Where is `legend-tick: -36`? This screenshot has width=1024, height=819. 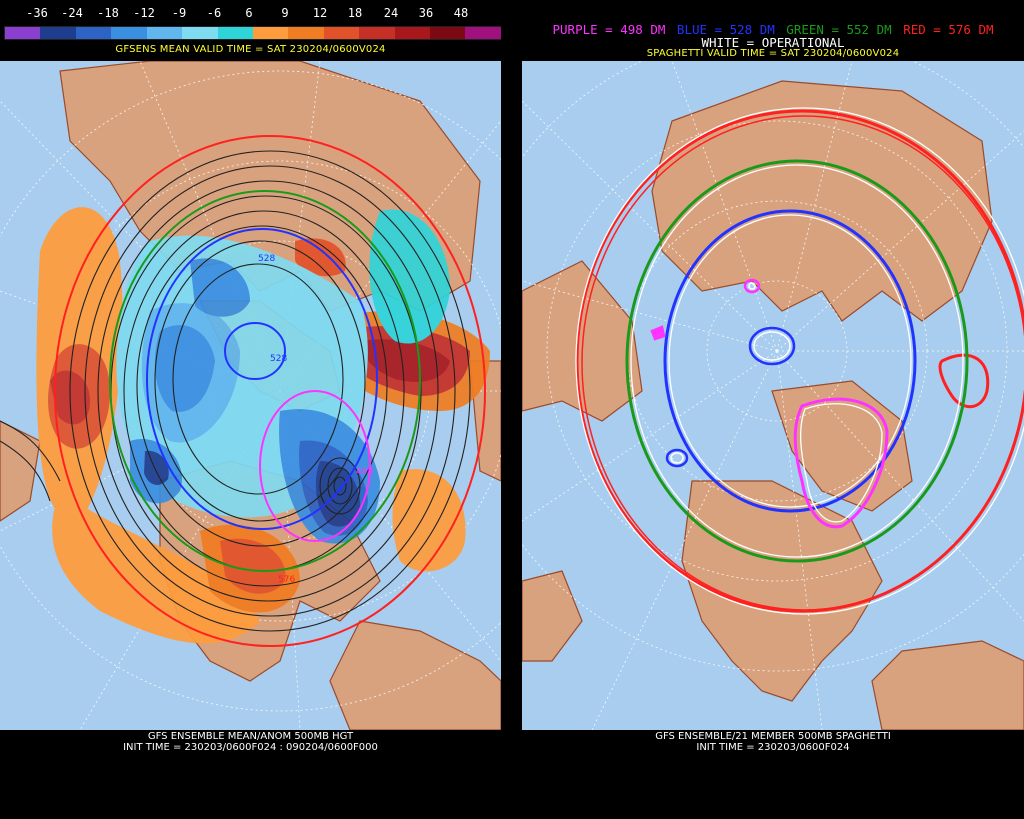
legend-tick: -36 is located at coordinates (37, 13).